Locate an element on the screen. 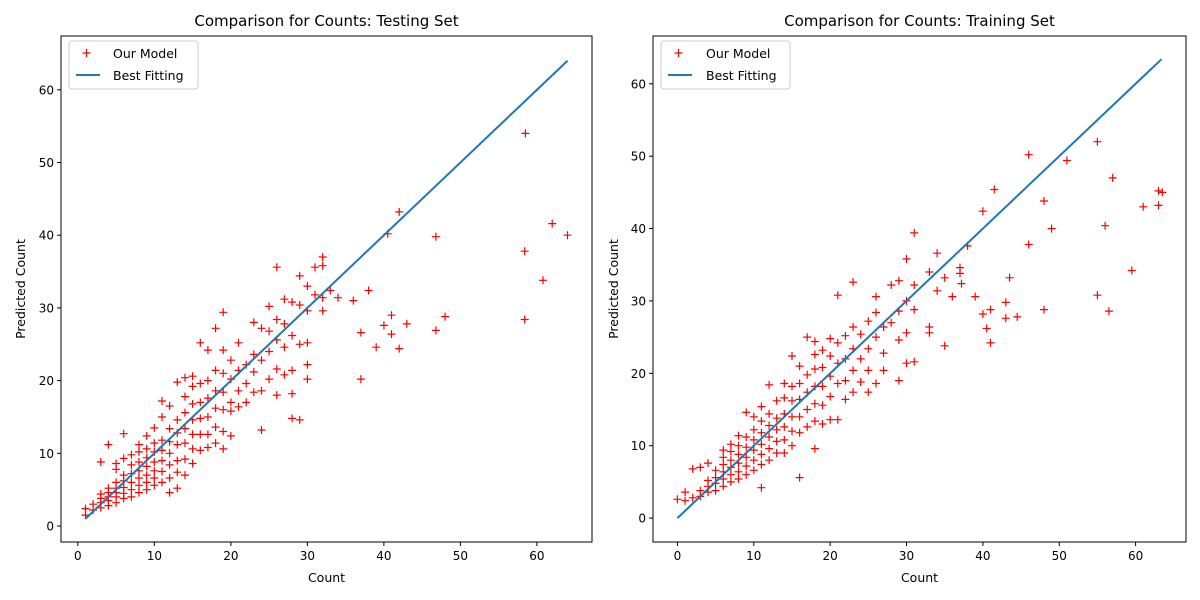 The width and height of the screenshot is (1200, 600). y-axis-ticks: 0 10 20 30 40 50 60 is located at coordinates (50, 308).